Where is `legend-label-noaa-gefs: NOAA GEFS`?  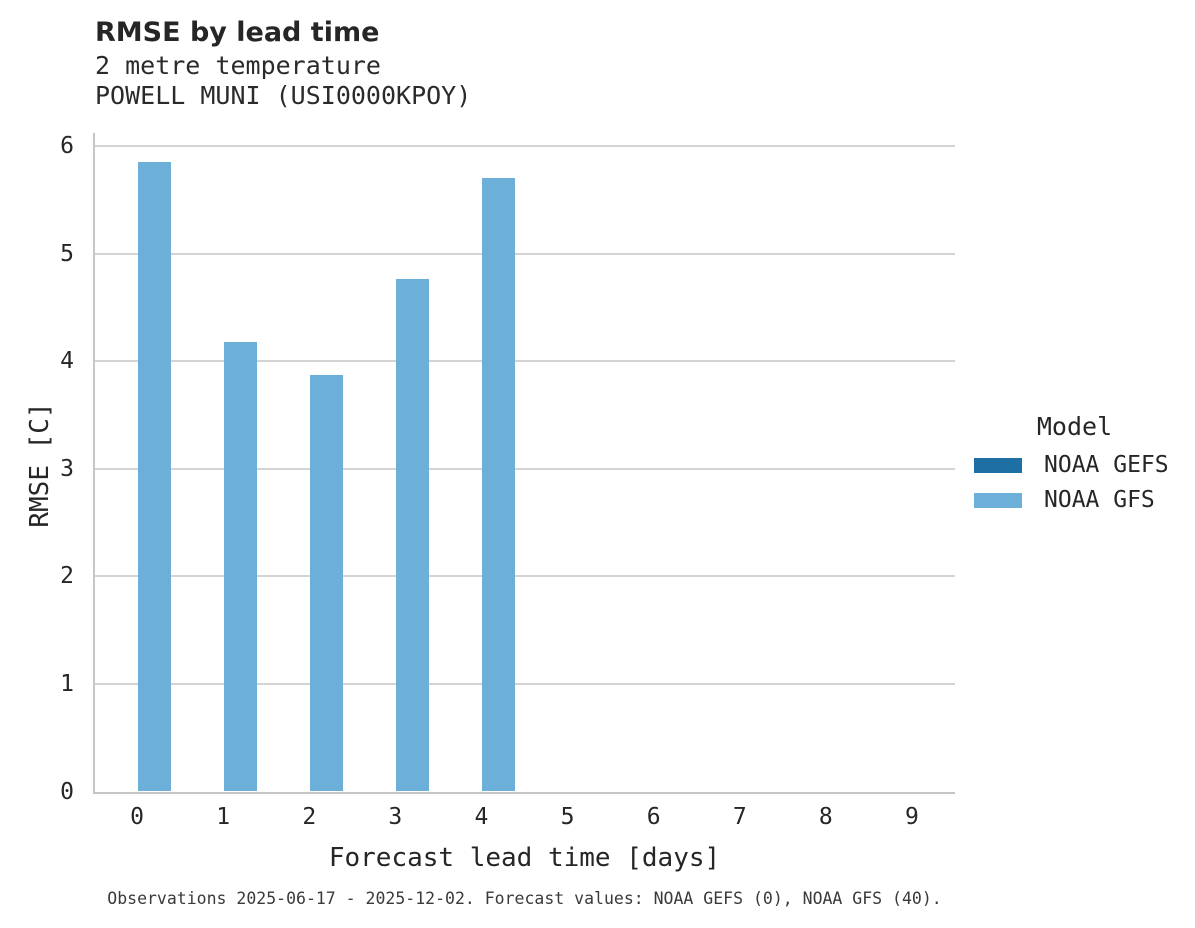
legend-label-noaa-gefs: NOAA GEFS is located at coordinates (1106, 465).